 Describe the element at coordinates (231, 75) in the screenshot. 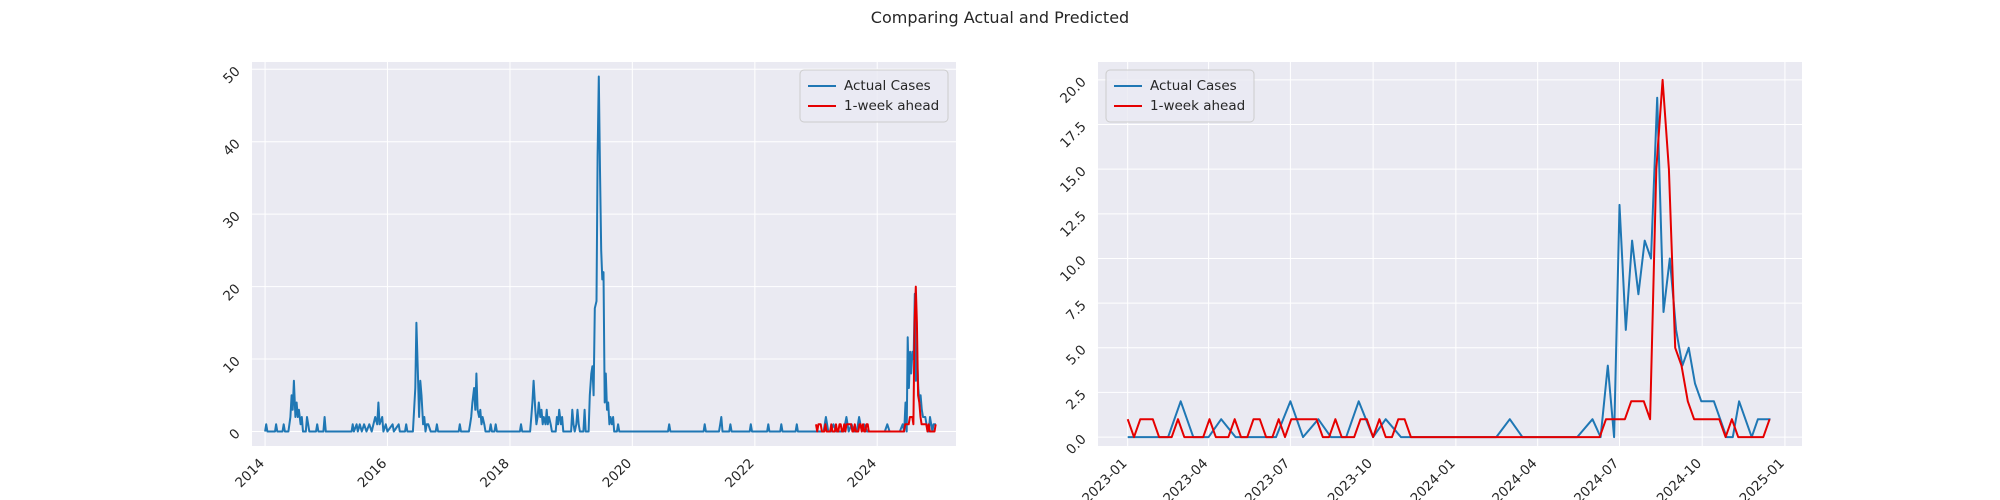

I see `y-tick-label: 50` at that location.